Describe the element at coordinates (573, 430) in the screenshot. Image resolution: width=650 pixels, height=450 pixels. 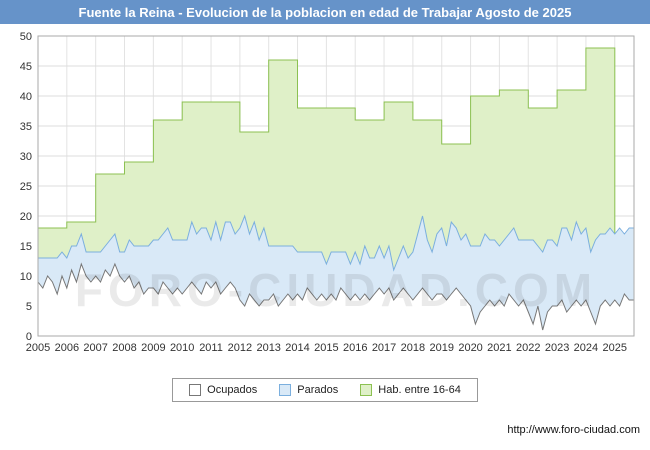
I see `footer-url-link: http://www.foro-ciudad.com` at that location.